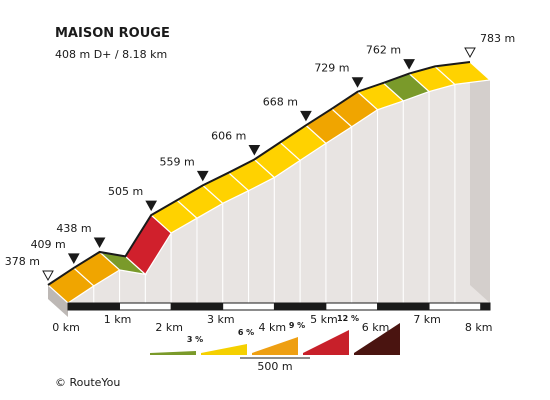 The image size is (550, 400). Describe the element at coordinates (479, 327) in the screenshot. I see `x-tick-label: 8 km` at that location.